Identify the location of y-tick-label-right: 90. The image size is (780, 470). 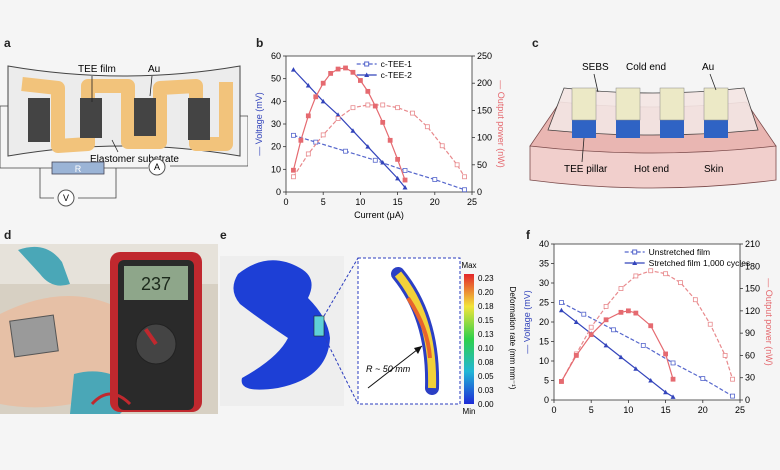
(750, 333).